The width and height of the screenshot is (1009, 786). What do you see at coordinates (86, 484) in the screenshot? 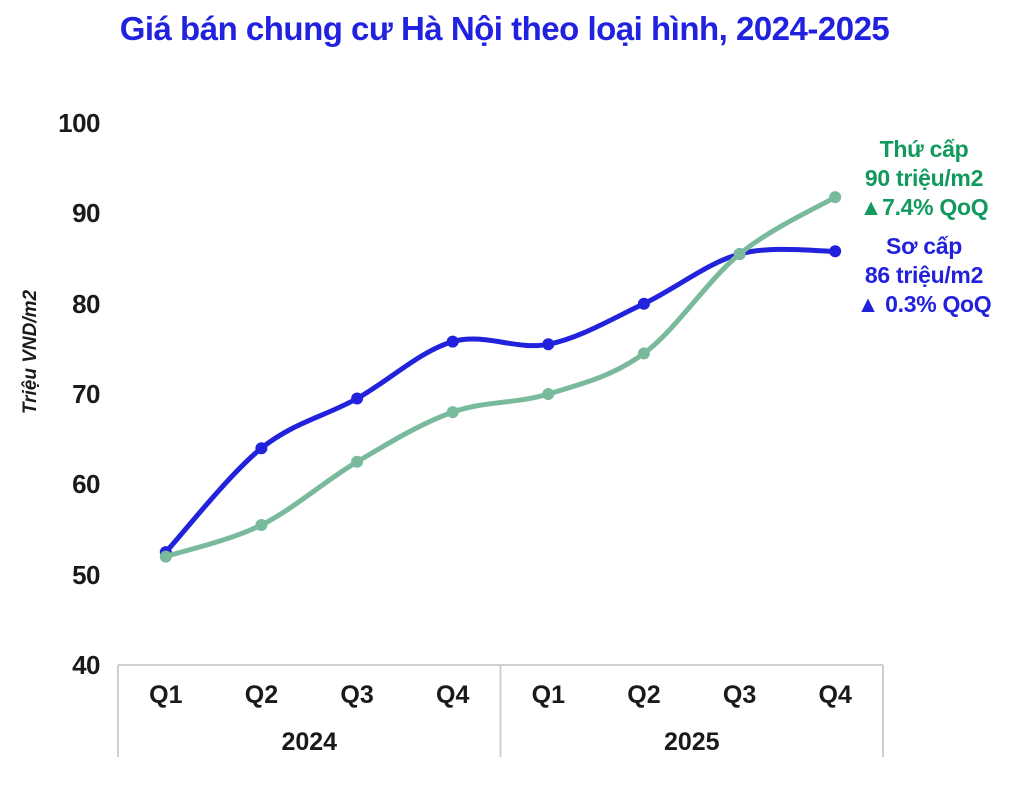
I see `y-tick-60: 60` at bounding box center [86, 484].